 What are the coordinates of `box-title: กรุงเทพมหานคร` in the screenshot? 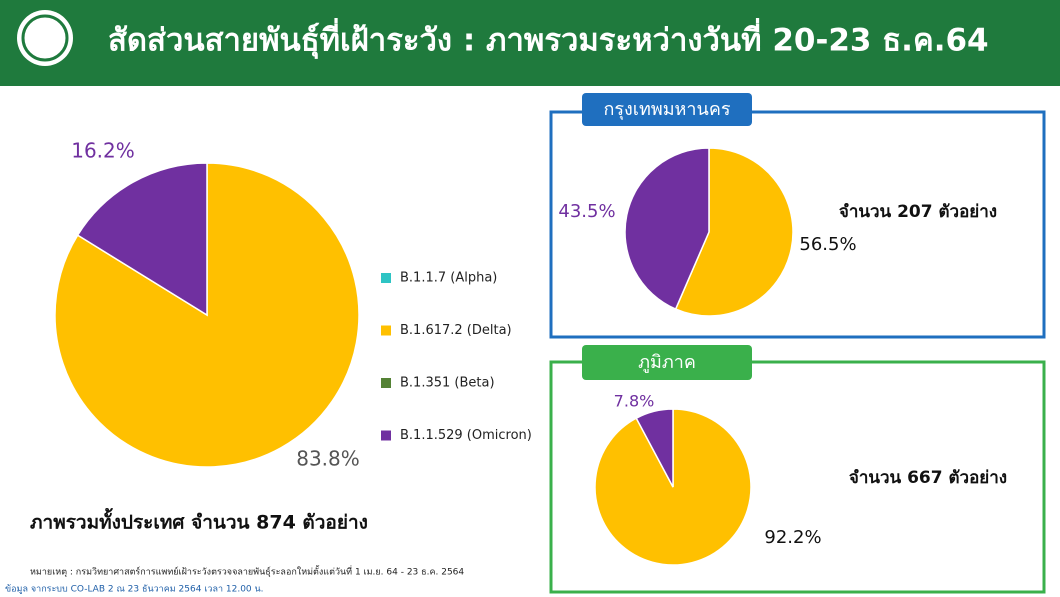 It's located at (666, 109).